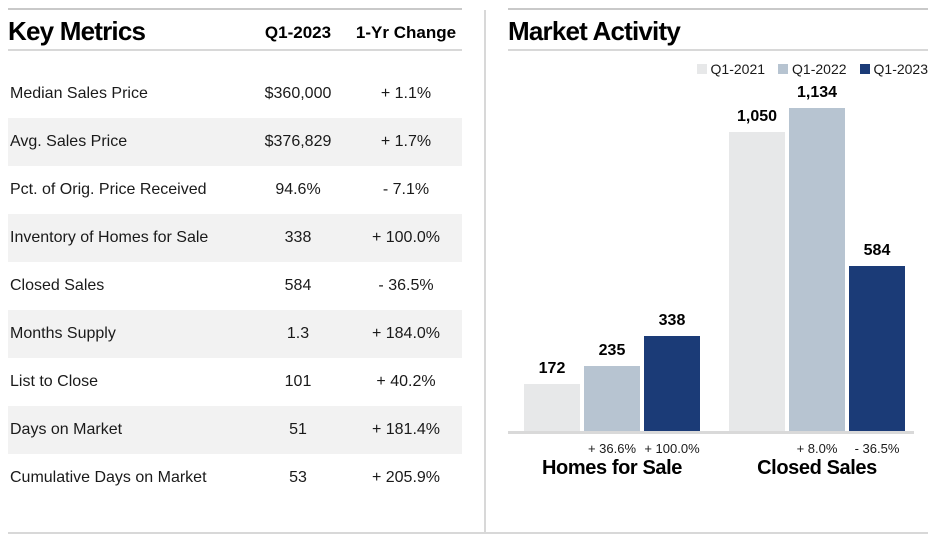  I want to click on legend-label: Q1-2022, so click(819, 69).